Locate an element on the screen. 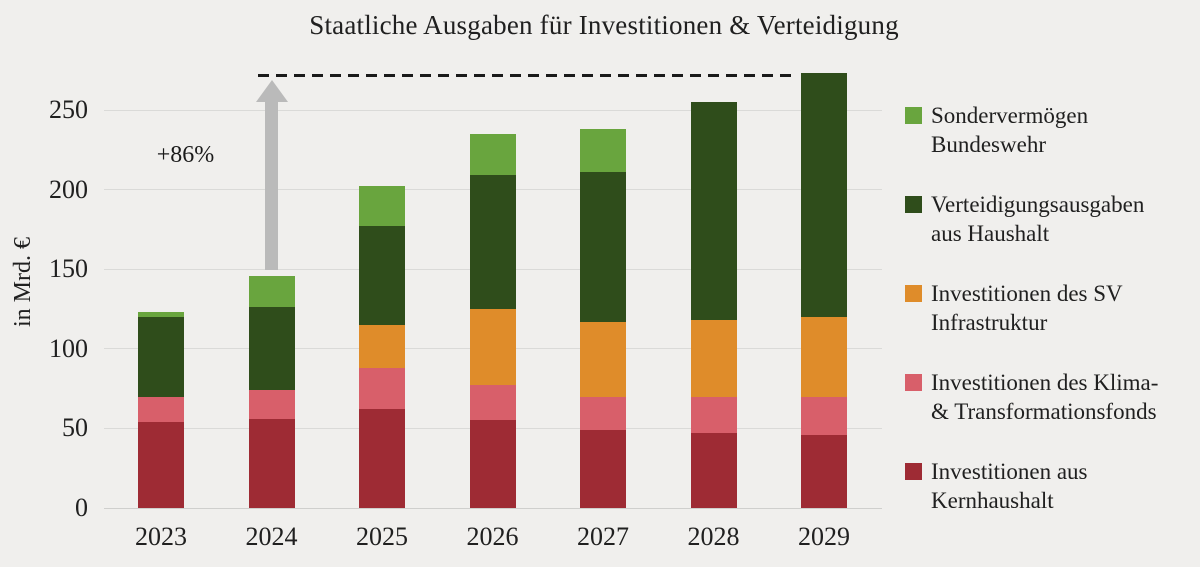  y-tick-label: 200 is located at coordinates (68, 189).